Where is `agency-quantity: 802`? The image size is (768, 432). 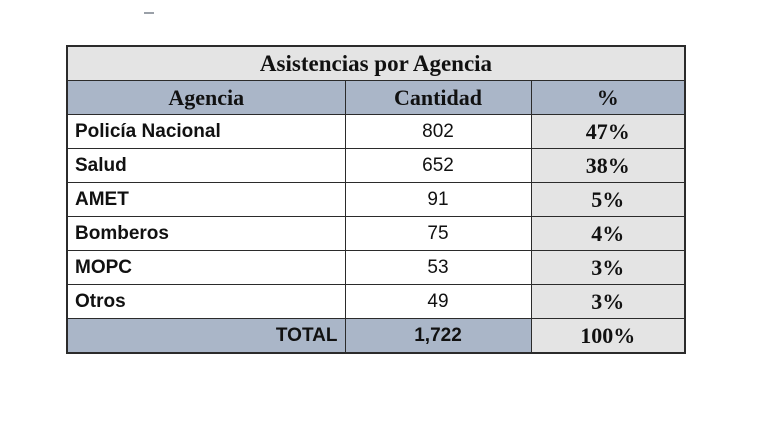 agency-quantity: 802 is located at coordinates (438, 131).